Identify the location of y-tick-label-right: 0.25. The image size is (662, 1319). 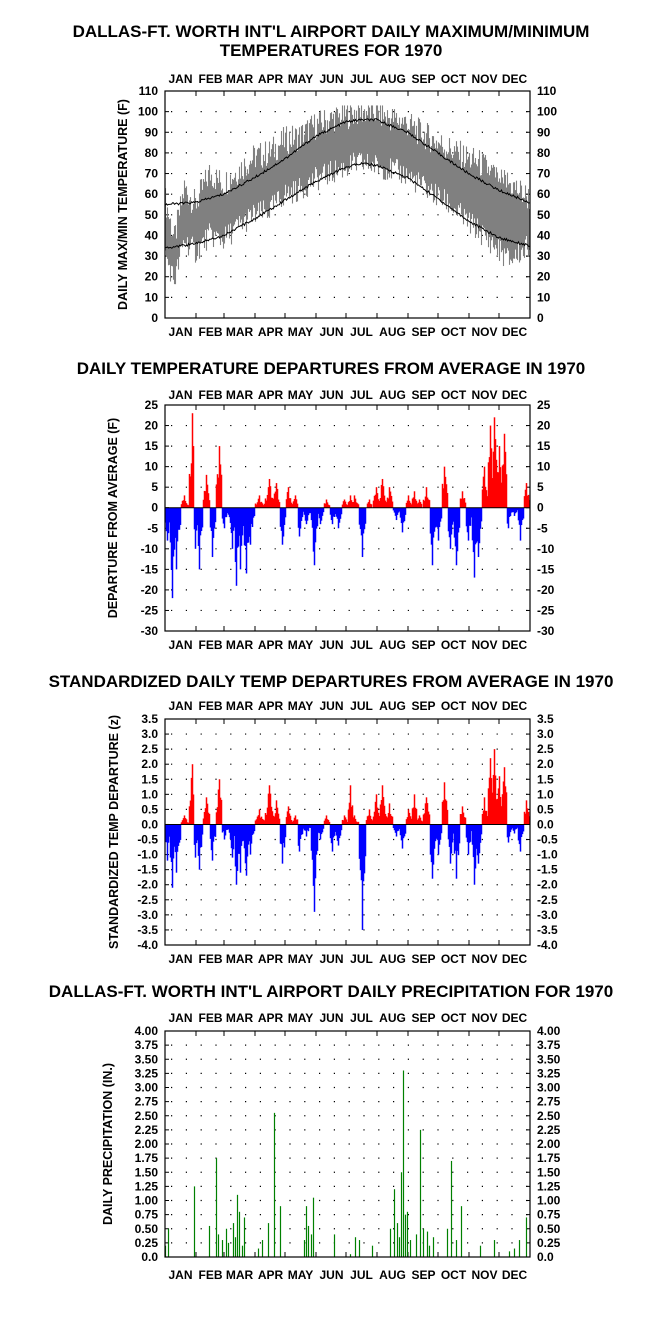
(549, 1243).